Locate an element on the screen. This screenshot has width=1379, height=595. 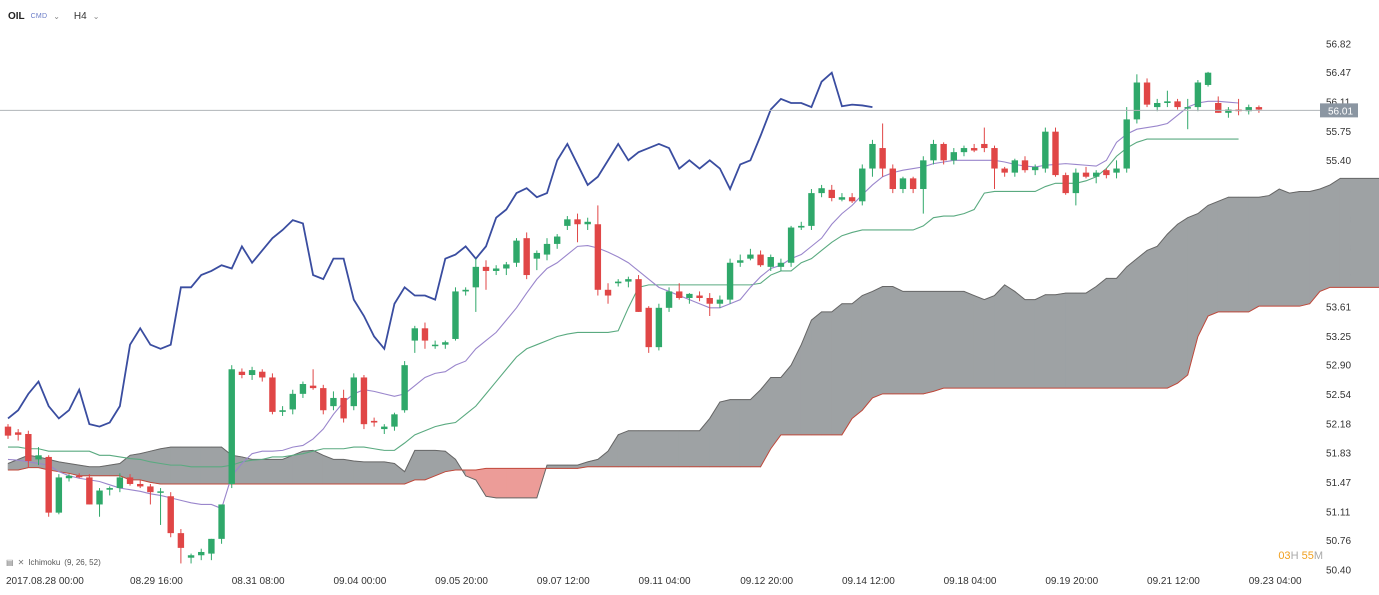
indicator-params: (9, 26, 52) is located at coordinates (82, 562).